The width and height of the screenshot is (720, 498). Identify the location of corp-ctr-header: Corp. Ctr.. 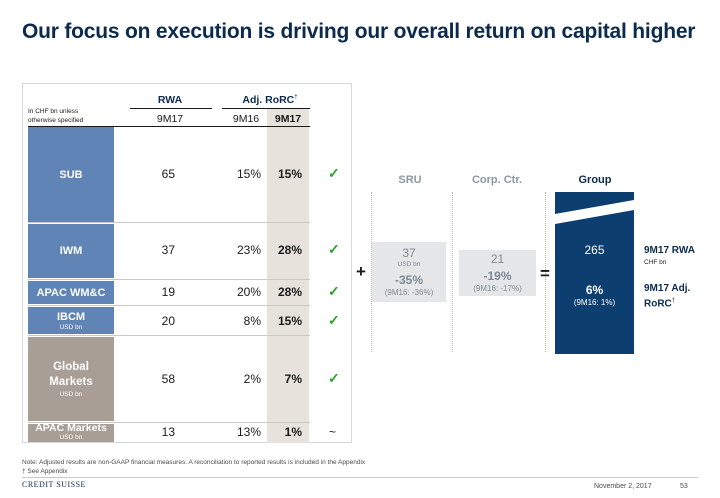
(497, 180).